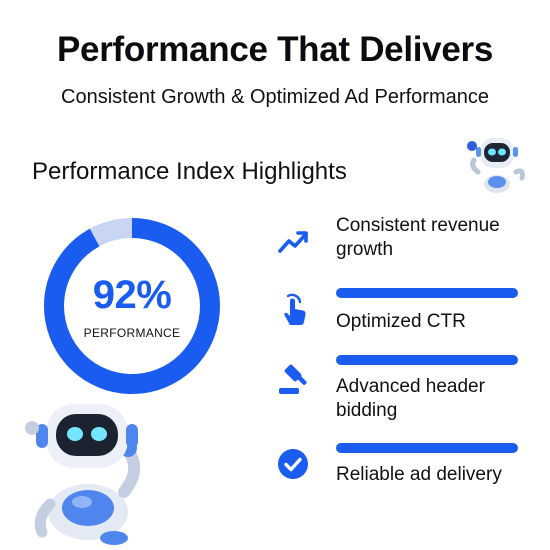 This screenshot has height=550, width=550. I want to click on donut-progress-arc, so click(132, 306).